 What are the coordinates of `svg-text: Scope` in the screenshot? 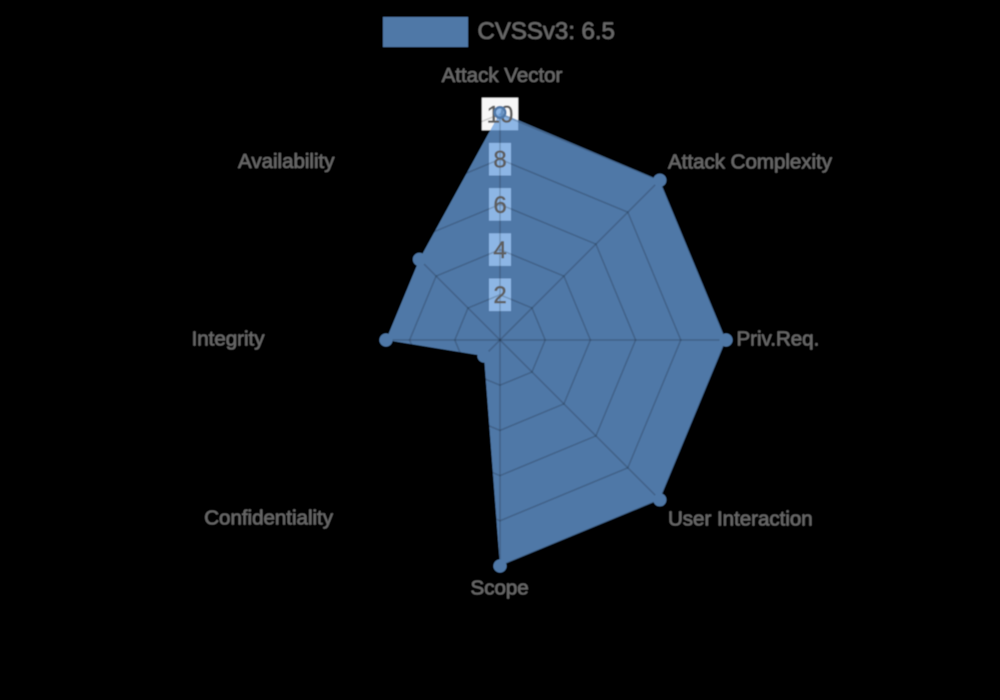 It's located at (500, 588).